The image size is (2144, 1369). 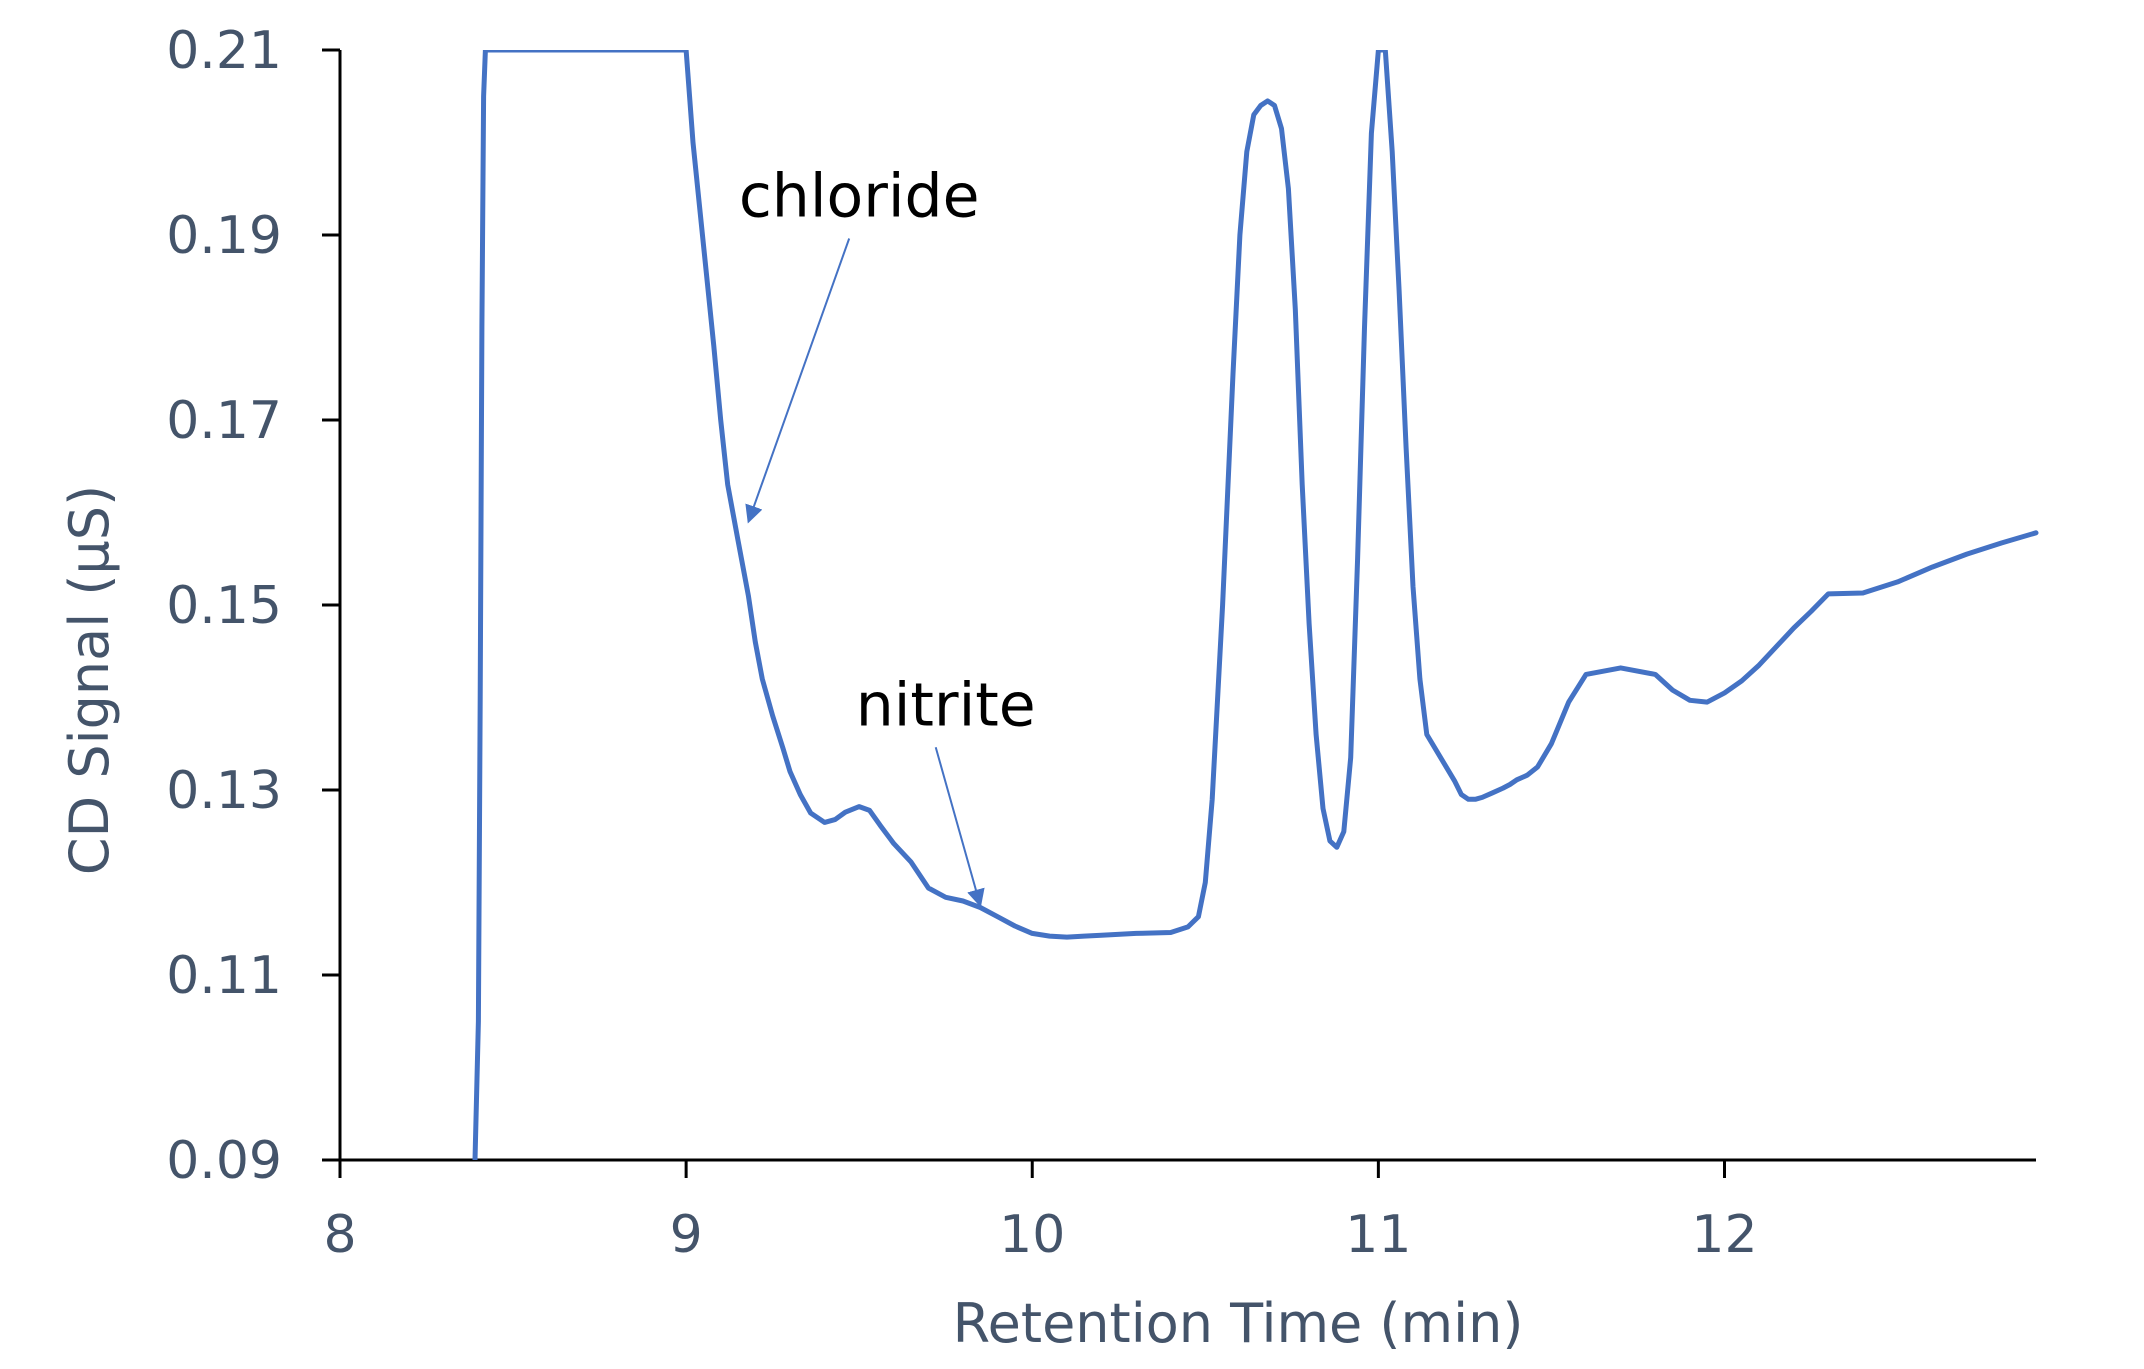 What do you see at coordinates (686, 1235) in the screenshot?
I see `x-tick-label: 9` at bounding box center [686, 1235].